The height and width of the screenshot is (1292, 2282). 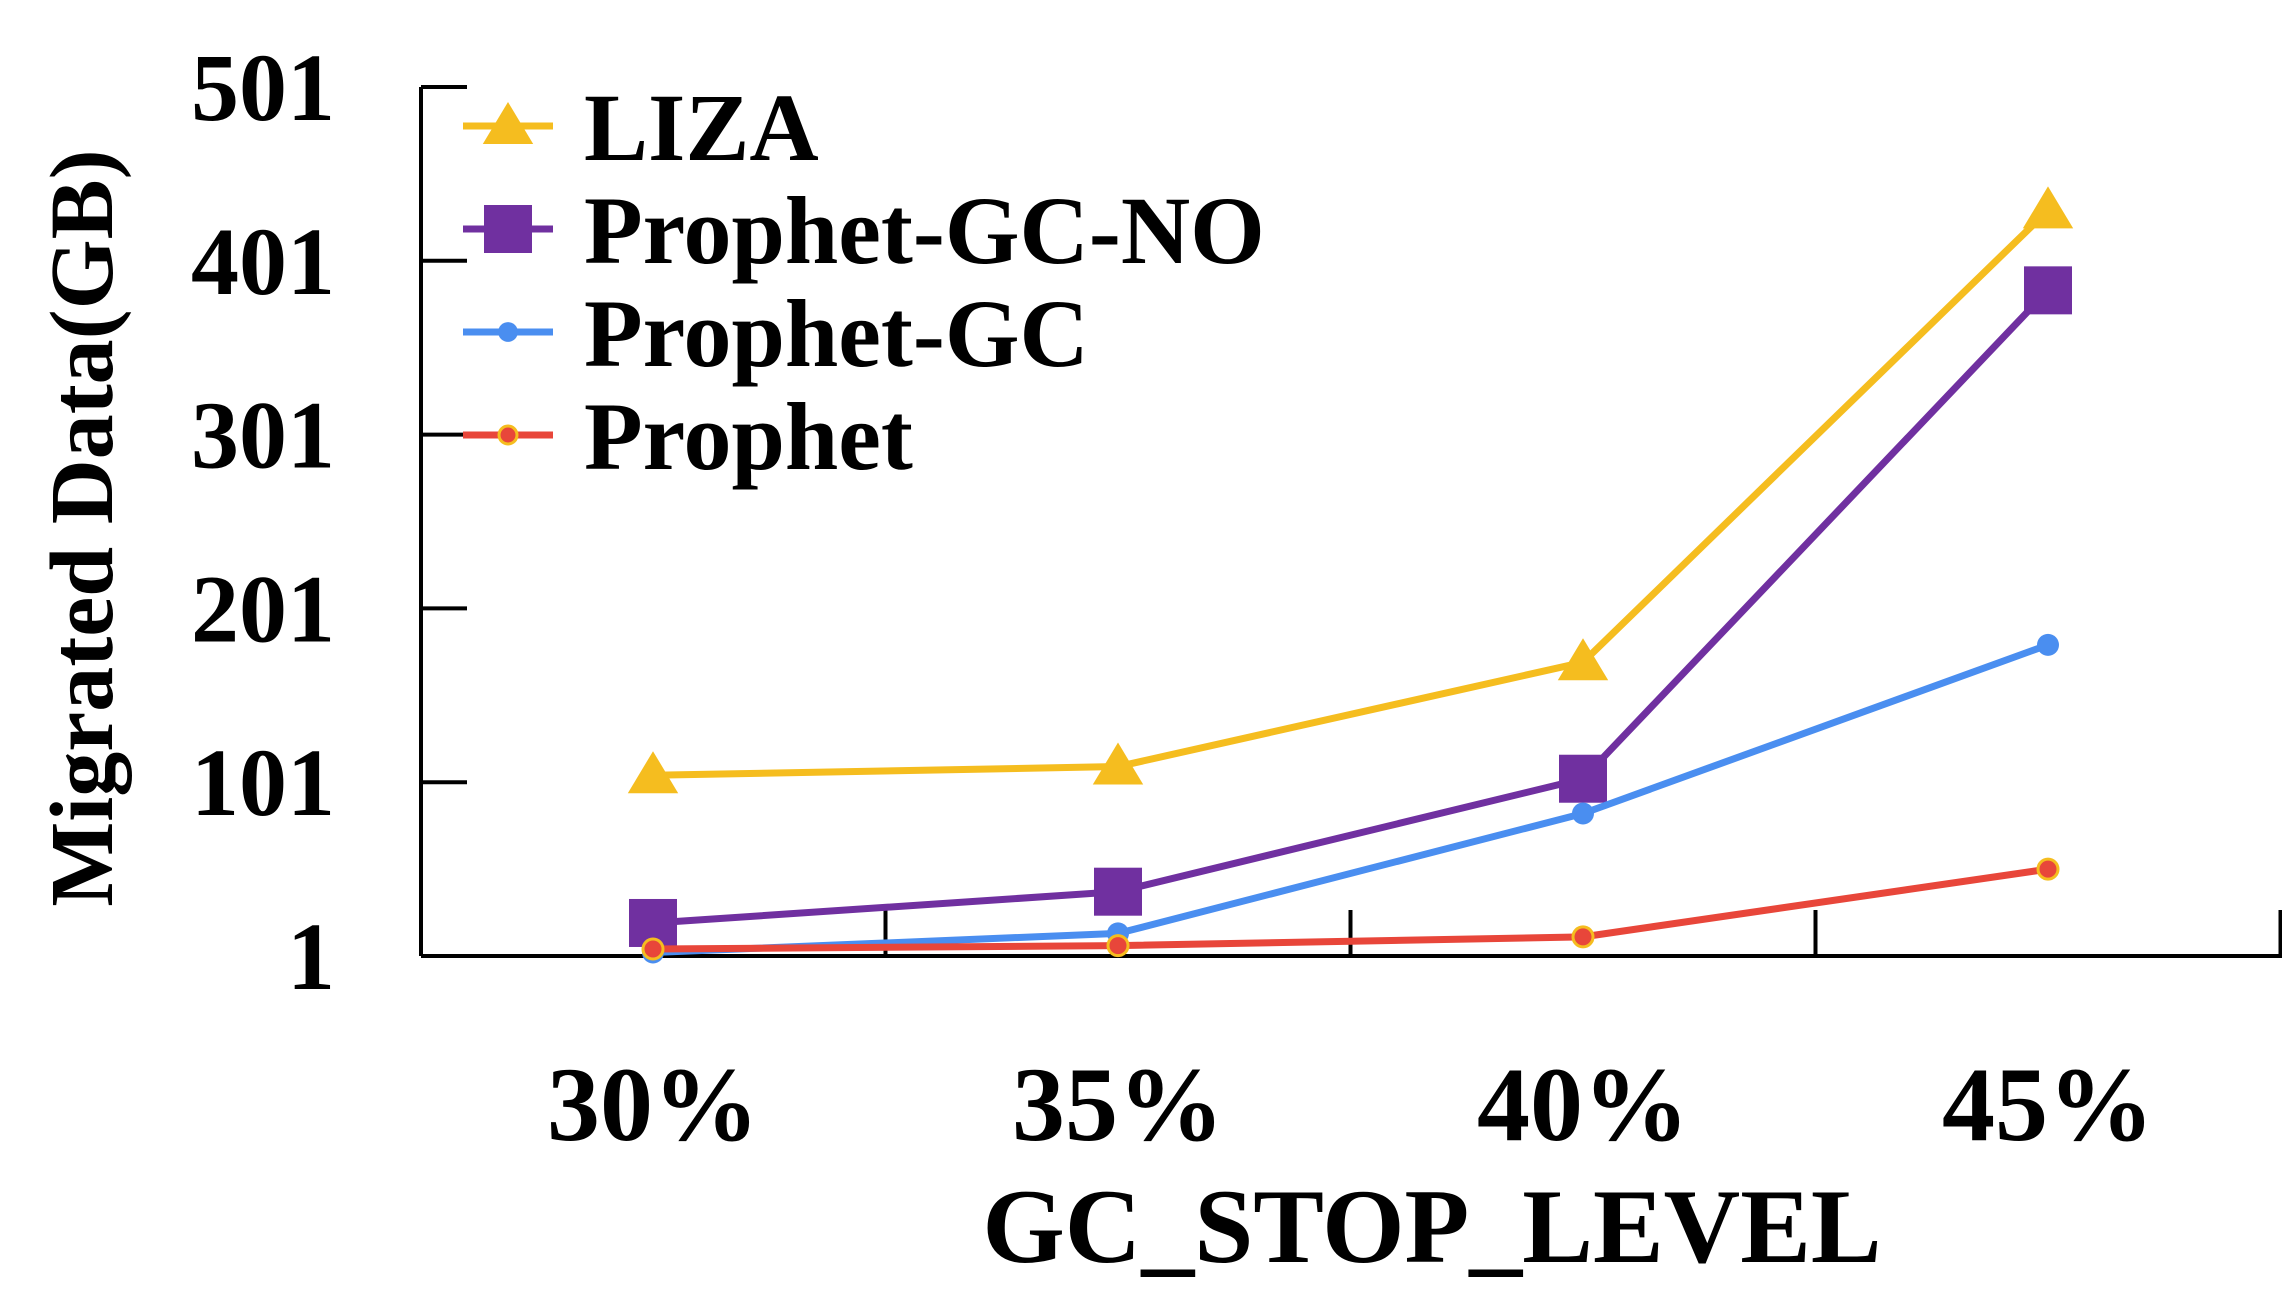 What do you see at coordinates (748, 436) in the screenshot?
I see `legend-label: Prophet` at bounding box center [748, 436].